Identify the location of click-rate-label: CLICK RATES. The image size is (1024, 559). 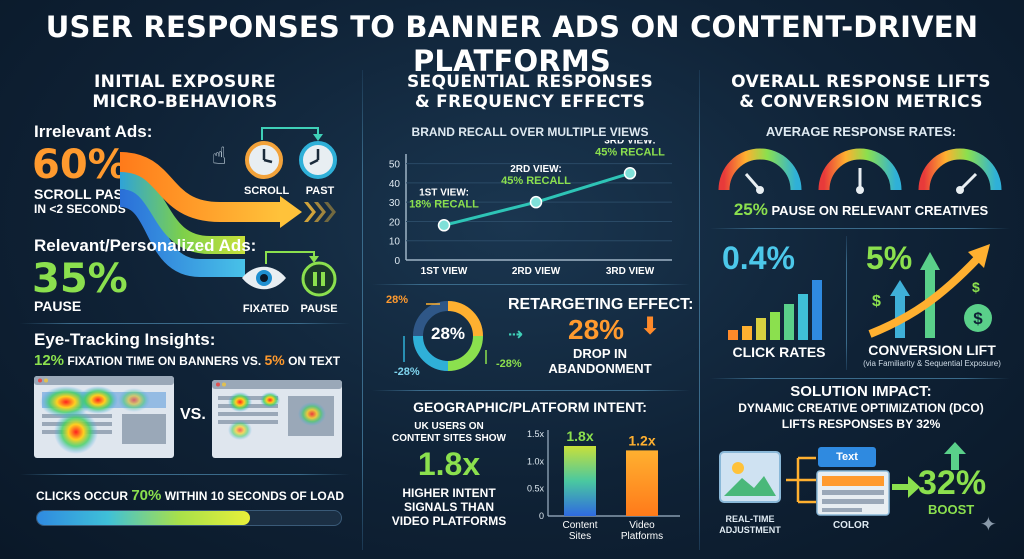
(779, 352).